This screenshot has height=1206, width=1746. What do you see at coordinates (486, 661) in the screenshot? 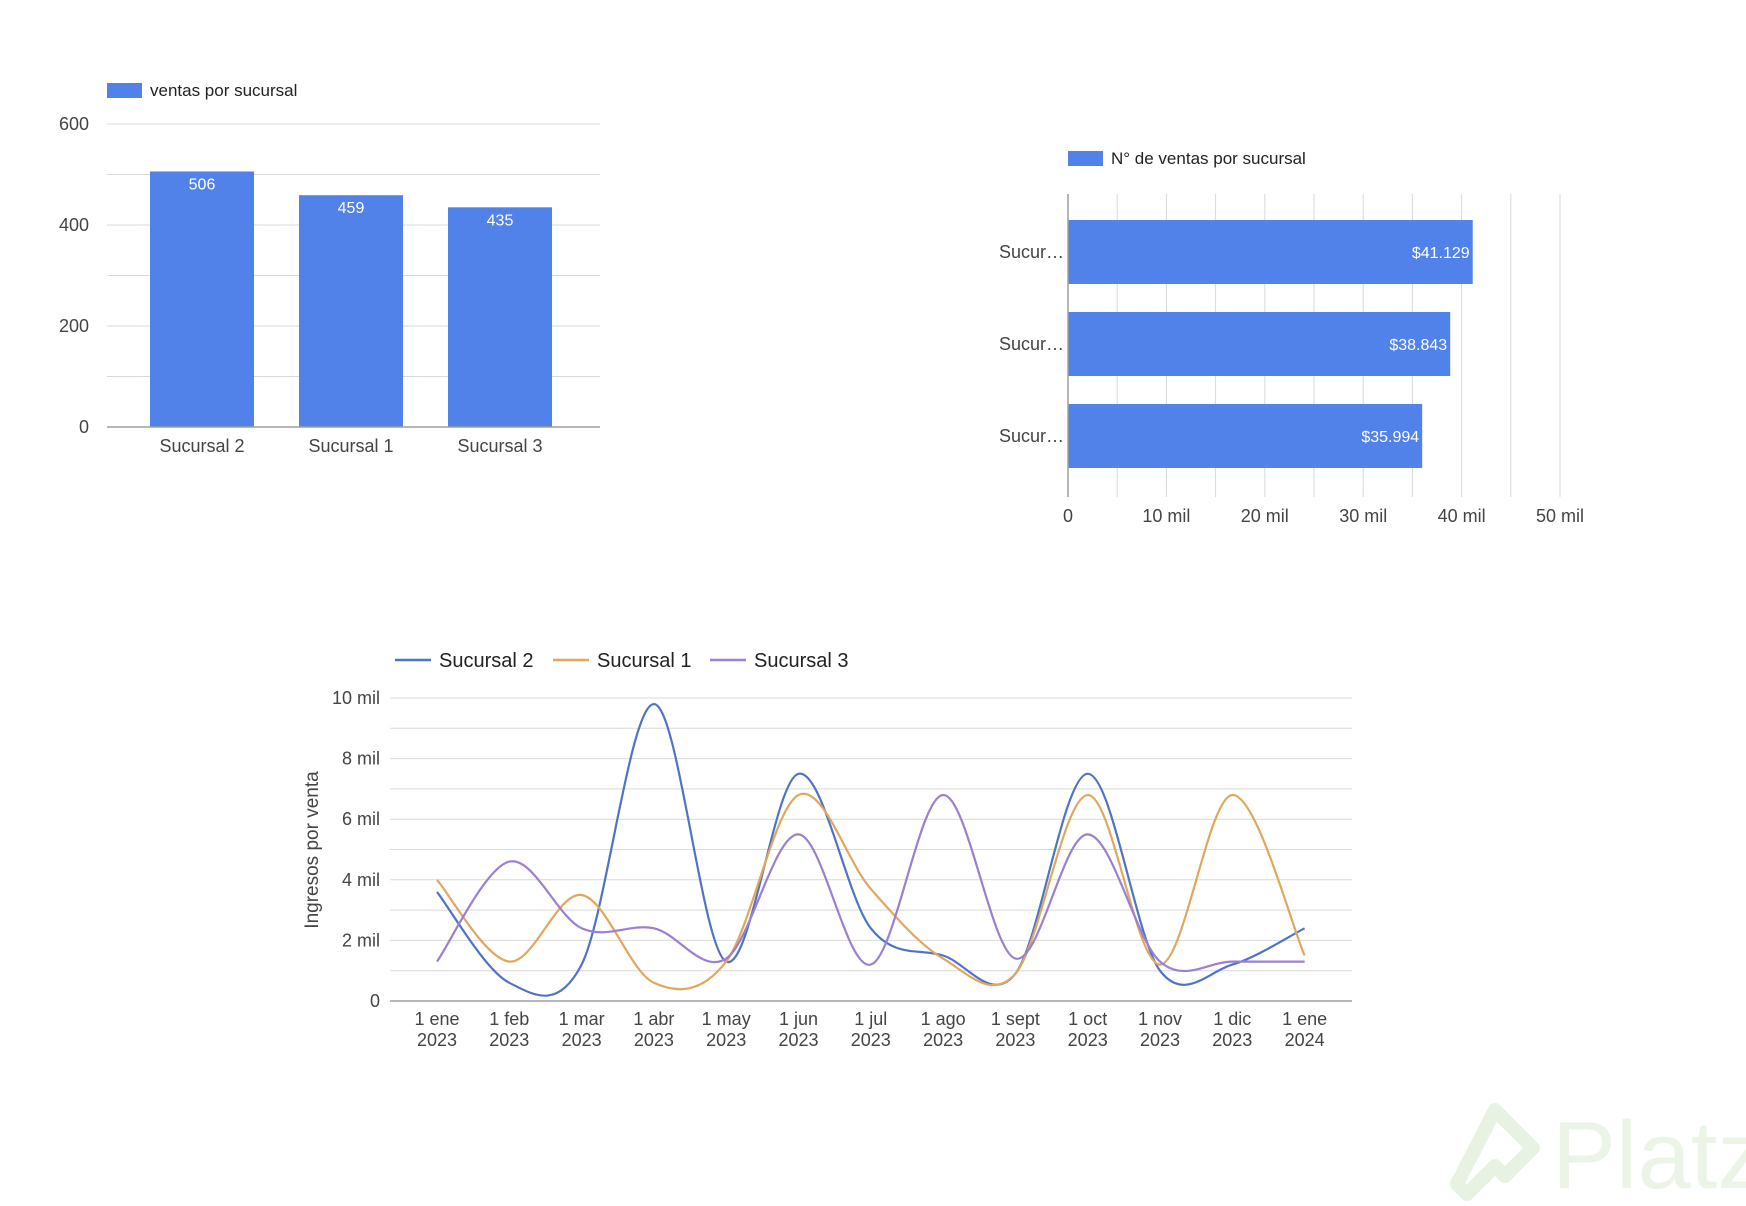
I see `legend-label: Sucursal 2` at bounding box center [486, 661].